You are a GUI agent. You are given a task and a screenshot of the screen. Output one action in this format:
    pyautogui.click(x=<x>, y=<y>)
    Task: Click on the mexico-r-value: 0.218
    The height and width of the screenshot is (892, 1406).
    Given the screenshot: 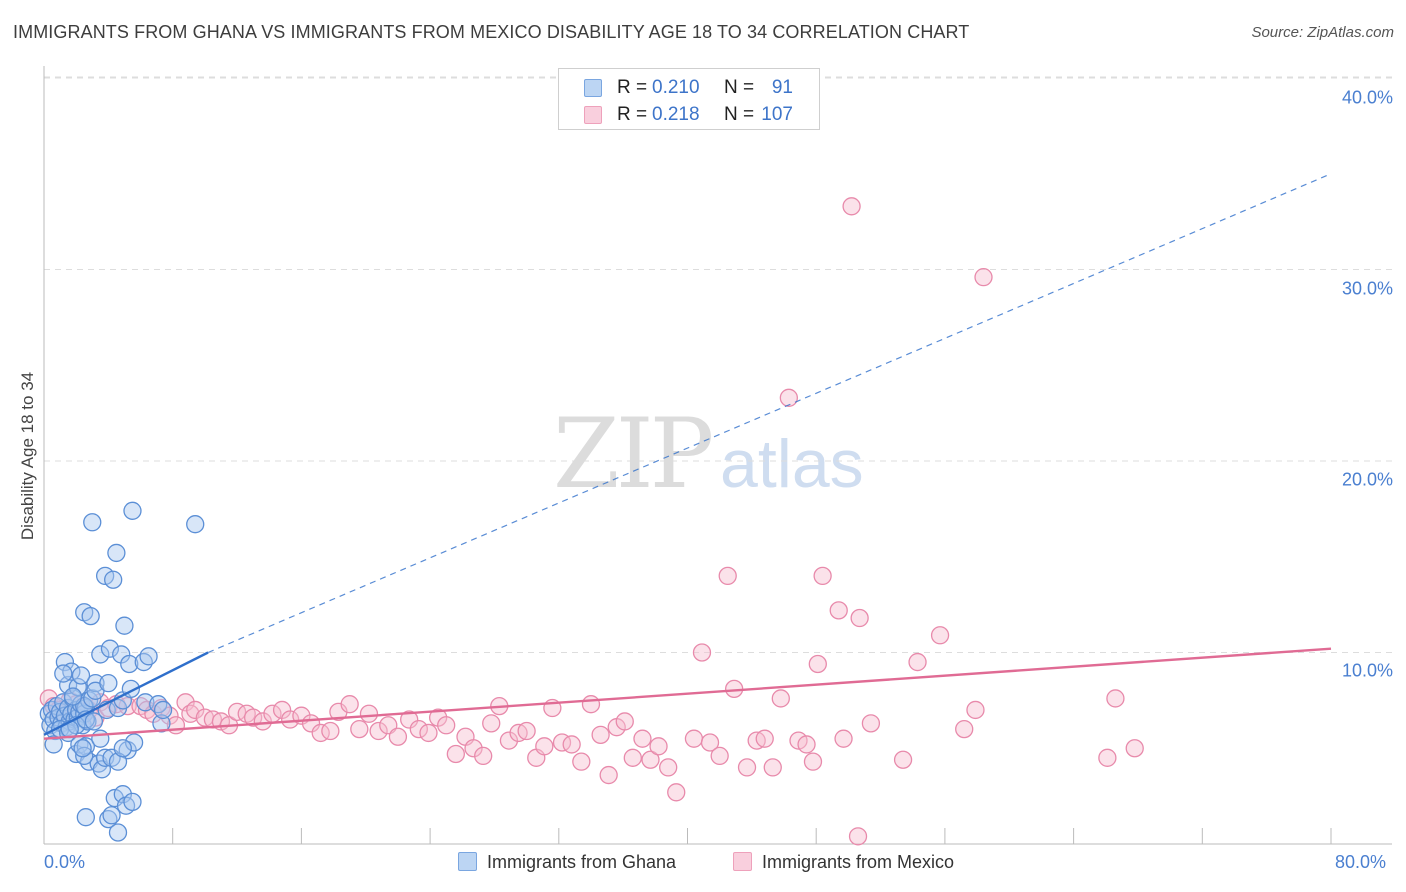 What is the action you would take?
    pyautogui.click(x=676, y=114)
    